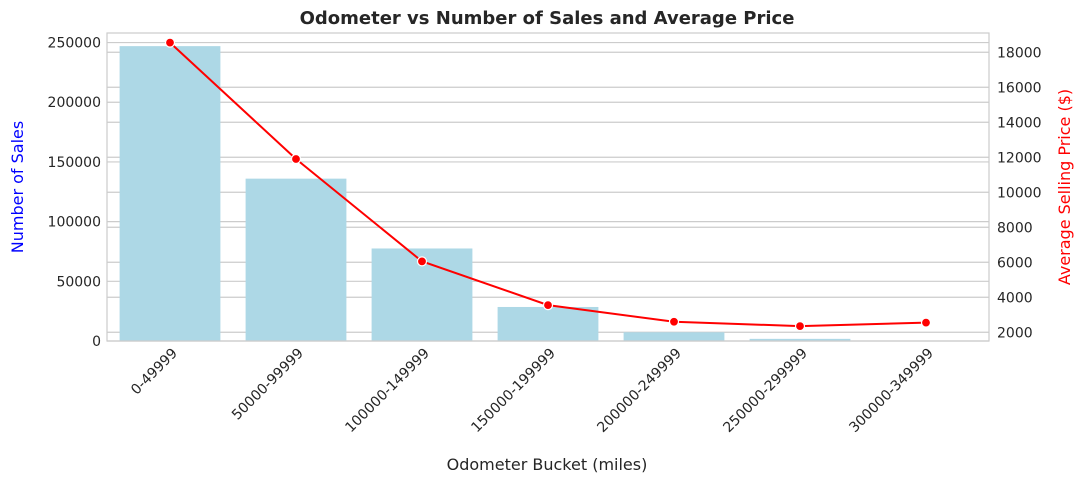  I want to click on left-tick-label: 150000, so click(74, 163).